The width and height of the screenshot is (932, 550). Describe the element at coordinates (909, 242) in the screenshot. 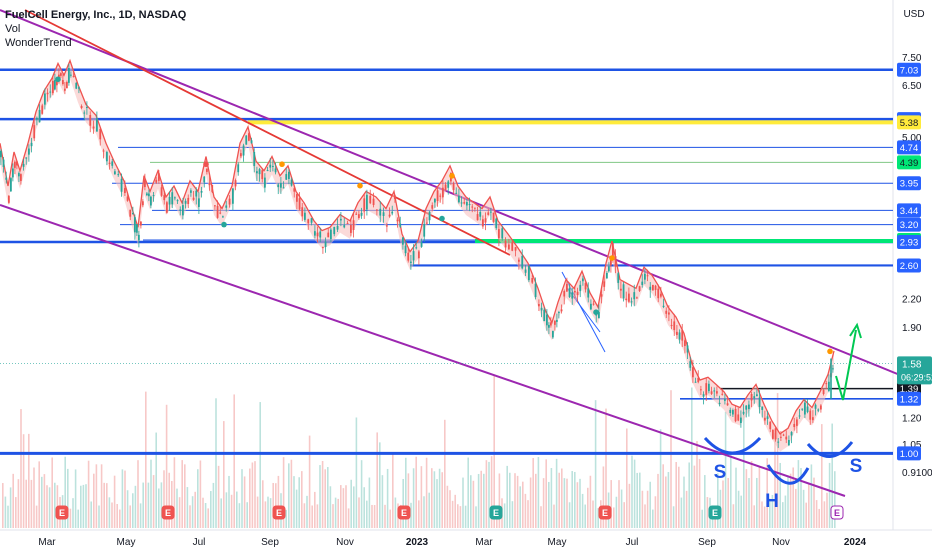

I see `level-box-label: 2.93` at that location.